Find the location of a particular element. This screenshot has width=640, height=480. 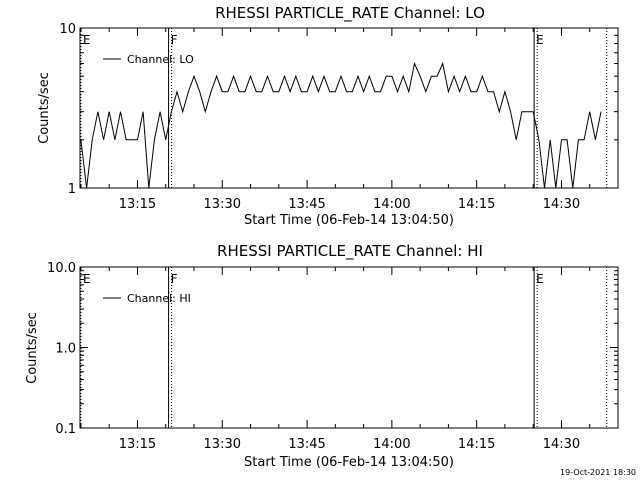

hi-y-tick-label: 10.0 is located at coordinates (61, 268).